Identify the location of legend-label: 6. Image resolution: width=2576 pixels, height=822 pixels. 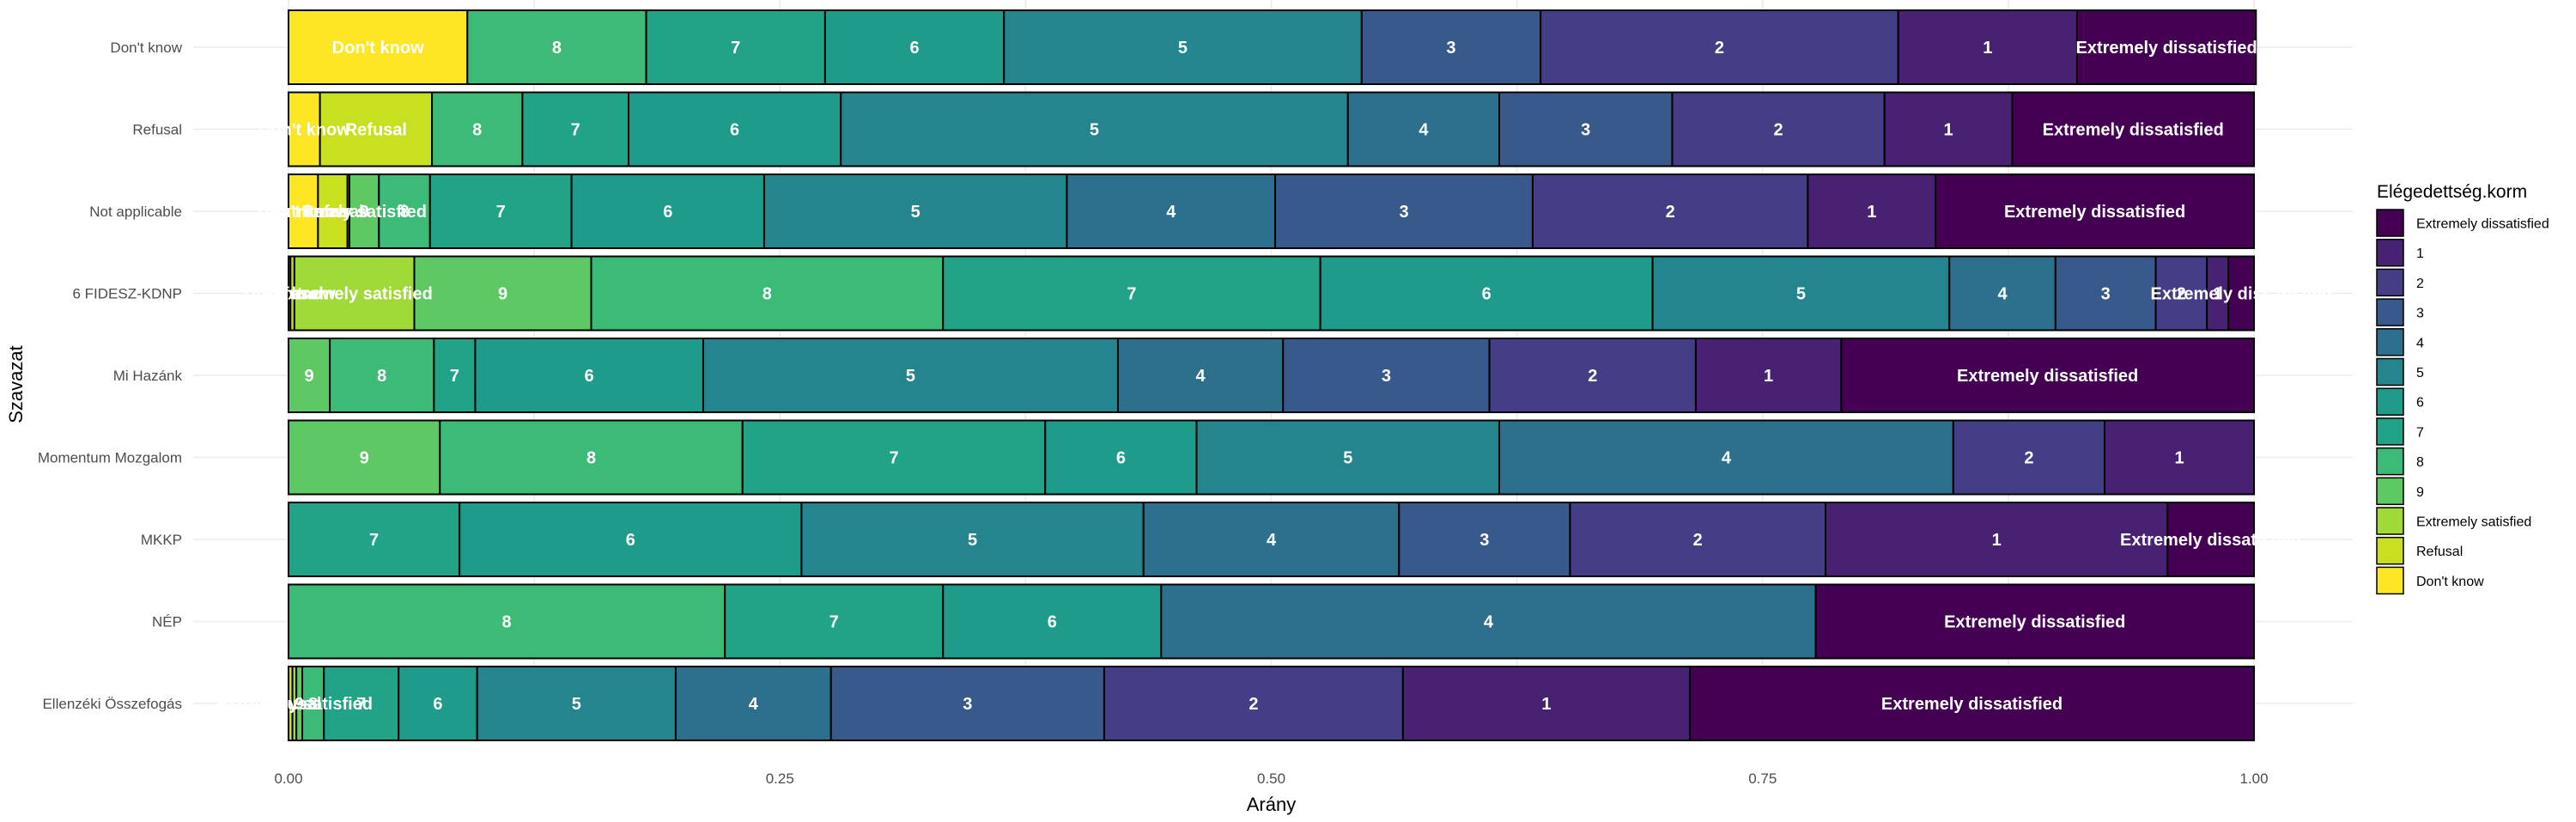
(2420, 403).